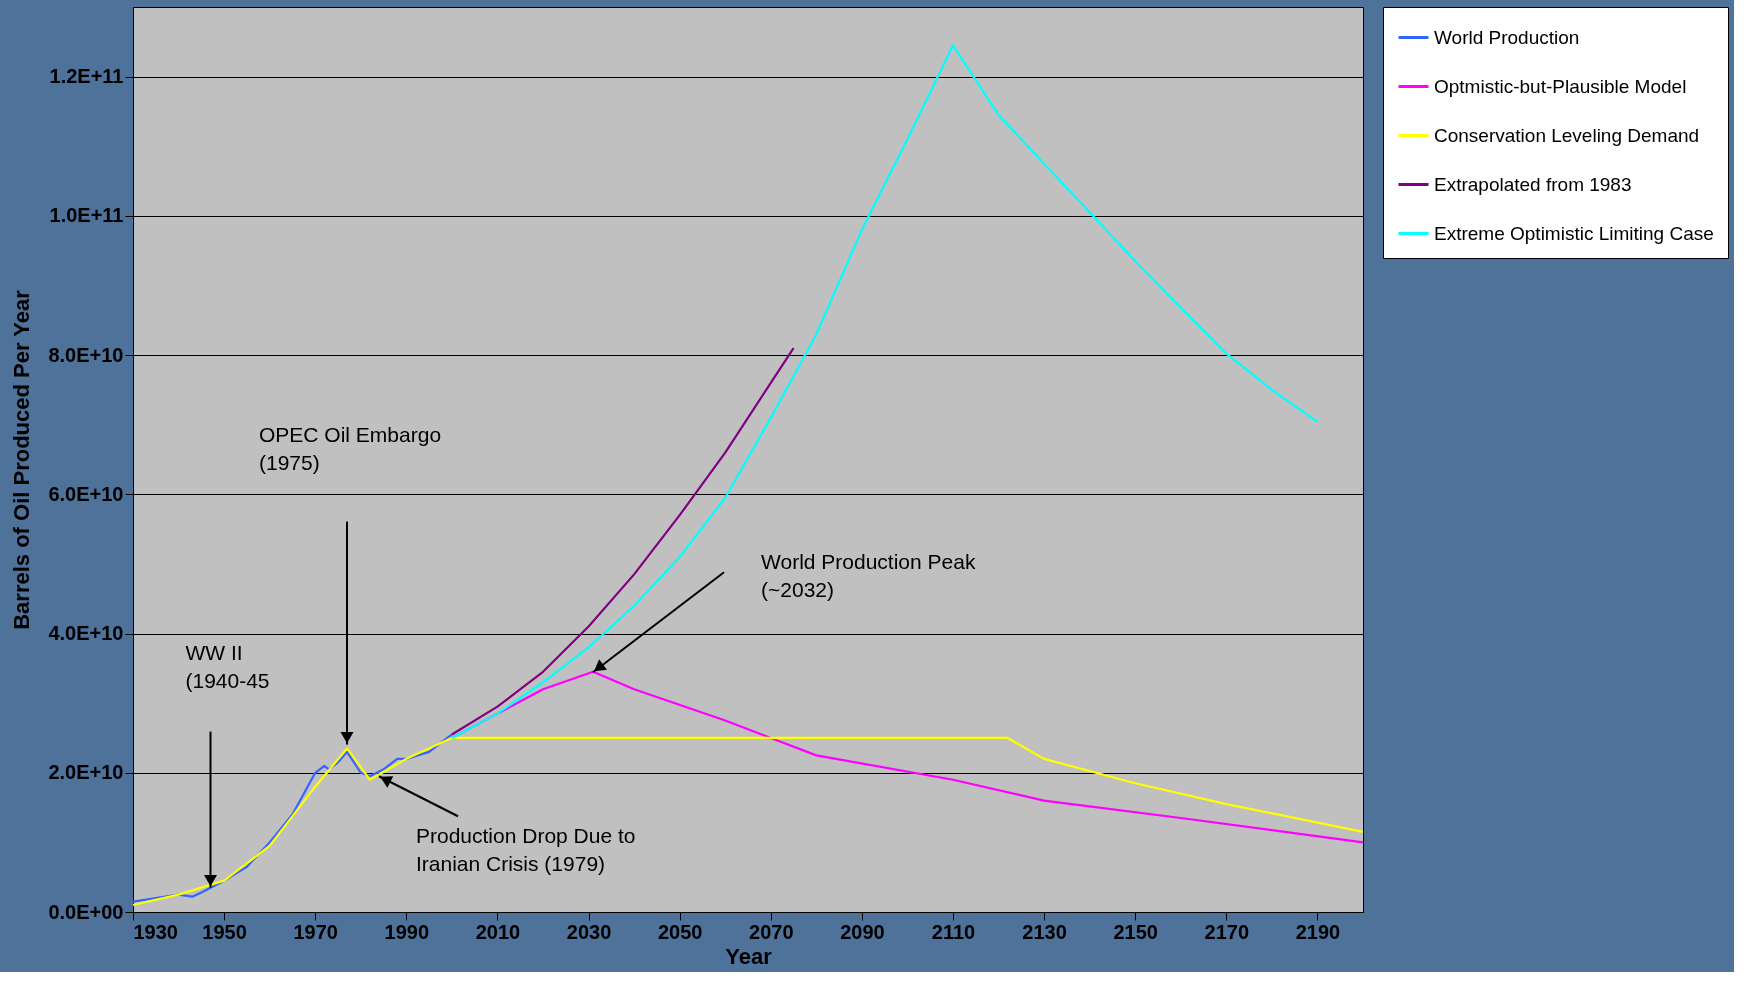 Image resolution: width=1751 pixels, height=985 pixels. I want to click on x-tick-label: 2070, so click(771, 931).